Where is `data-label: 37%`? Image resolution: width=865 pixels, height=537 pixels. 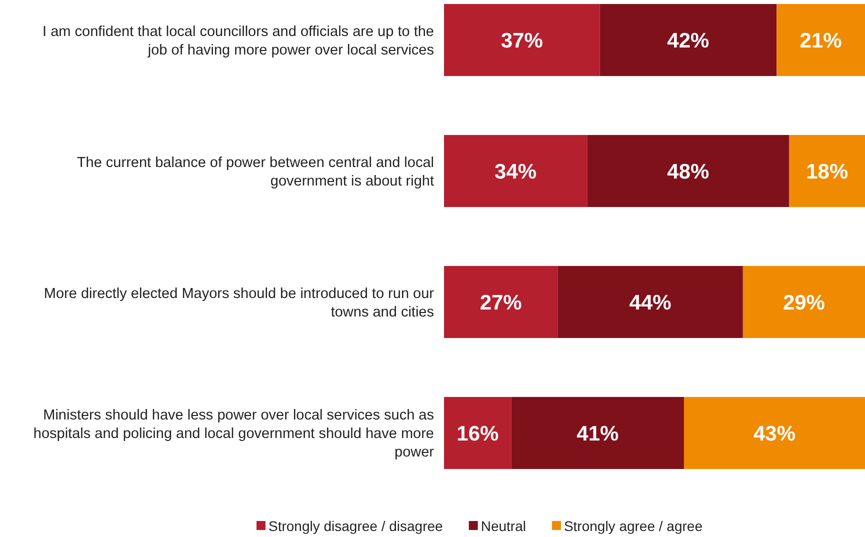 data-label: 37% is located at coordinates (522, 40).